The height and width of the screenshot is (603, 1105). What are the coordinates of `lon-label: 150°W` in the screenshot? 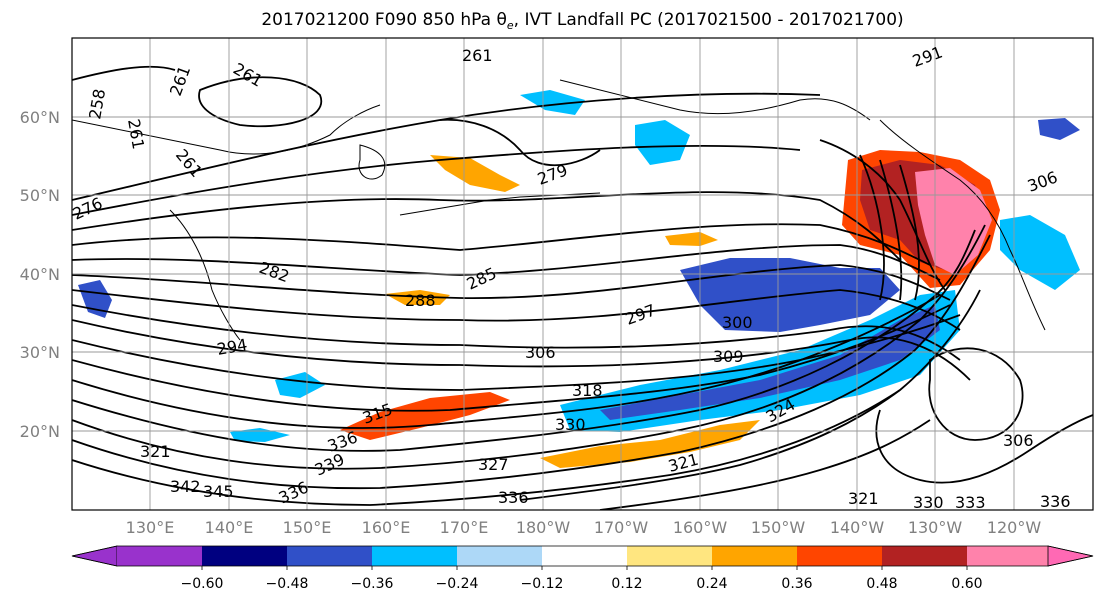 It's located at (778, 527).